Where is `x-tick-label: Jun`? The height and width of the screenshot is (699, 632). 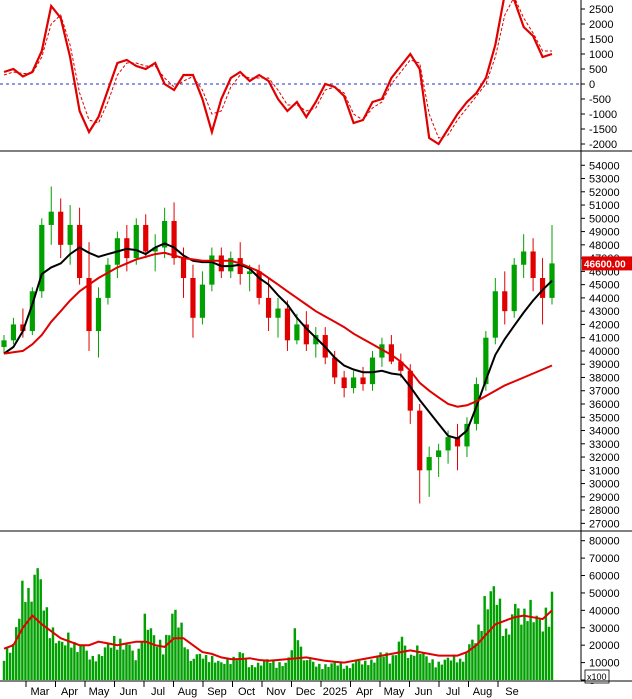
x-tick-label: Jun is located at coordinates (424, 692).